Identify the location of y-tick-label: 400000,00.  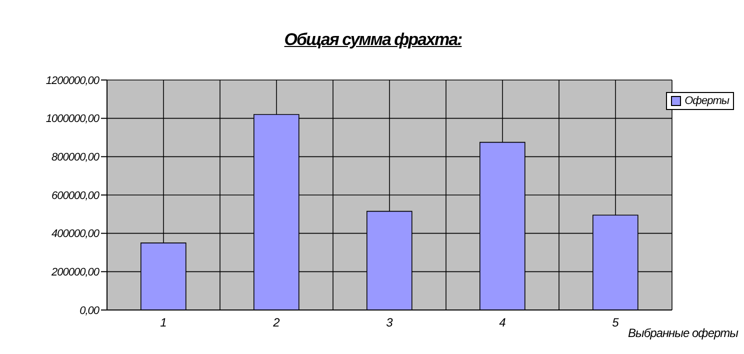
(76, 234).